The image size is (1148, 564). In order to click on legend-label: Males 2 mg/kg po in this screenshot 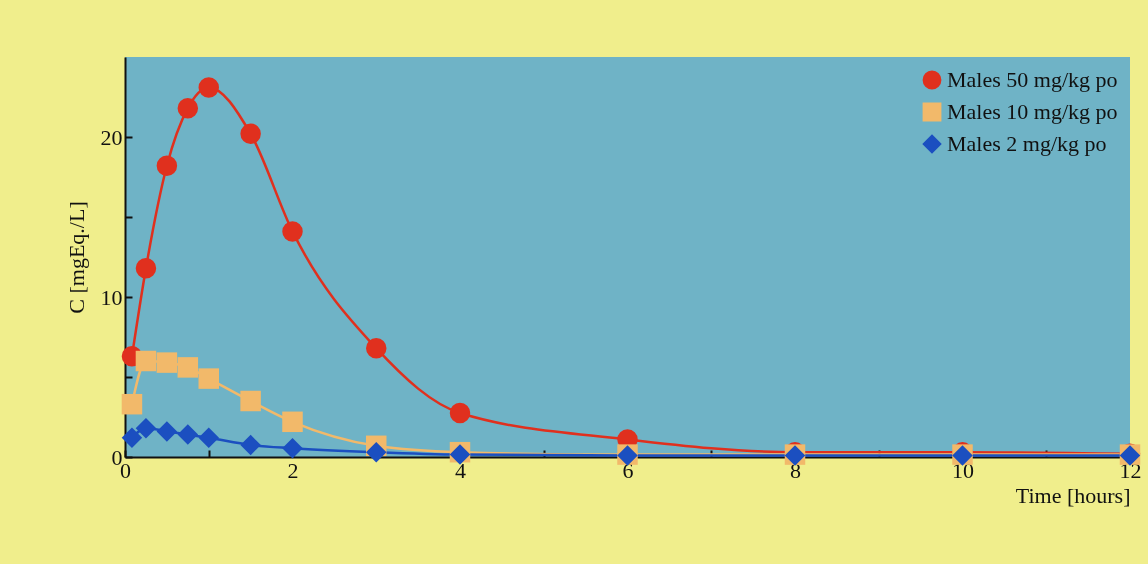, I will do `click(1027, 143)`.